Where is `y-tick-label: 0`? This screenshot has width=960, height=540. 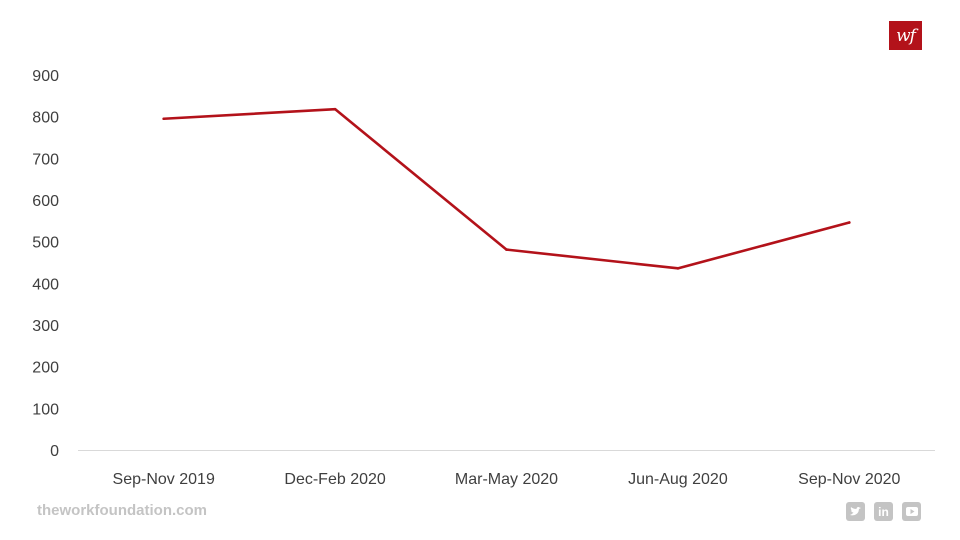
y-tick-label: 0 is located at coordinates (54, 451).